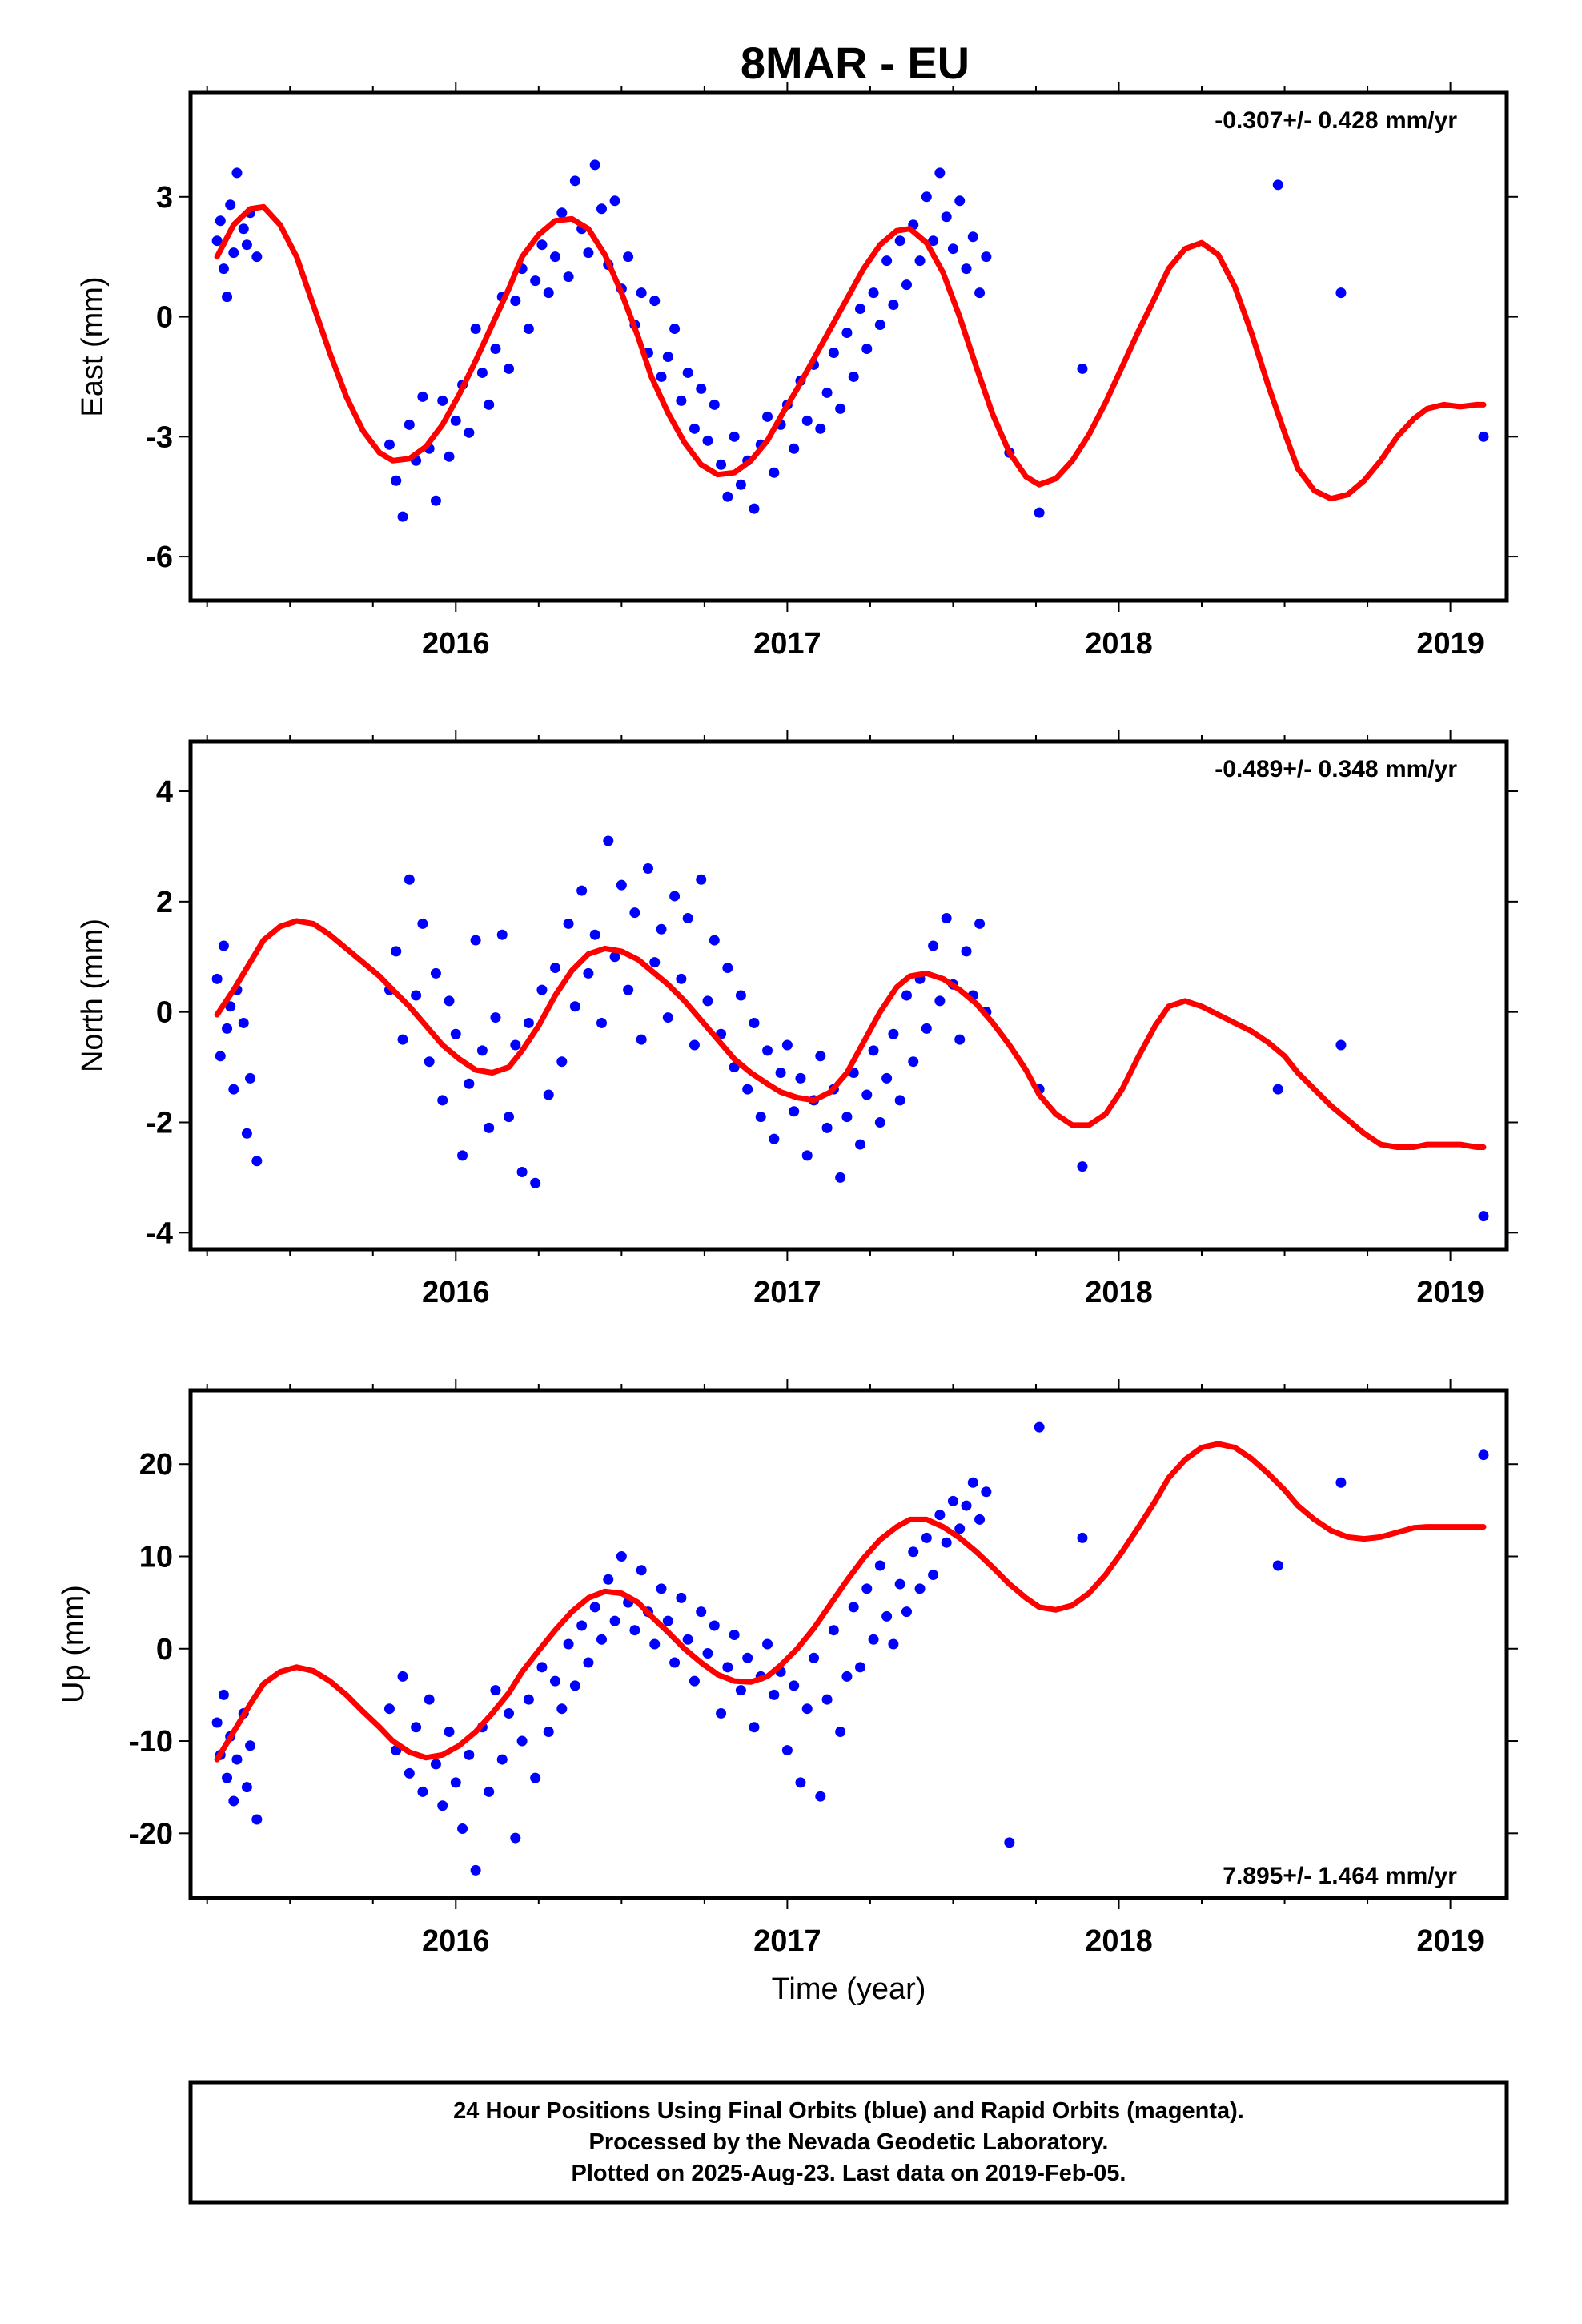 This screenshot has height=2324, width=1582. I want to click on east-data-layer, so click(850, 340).